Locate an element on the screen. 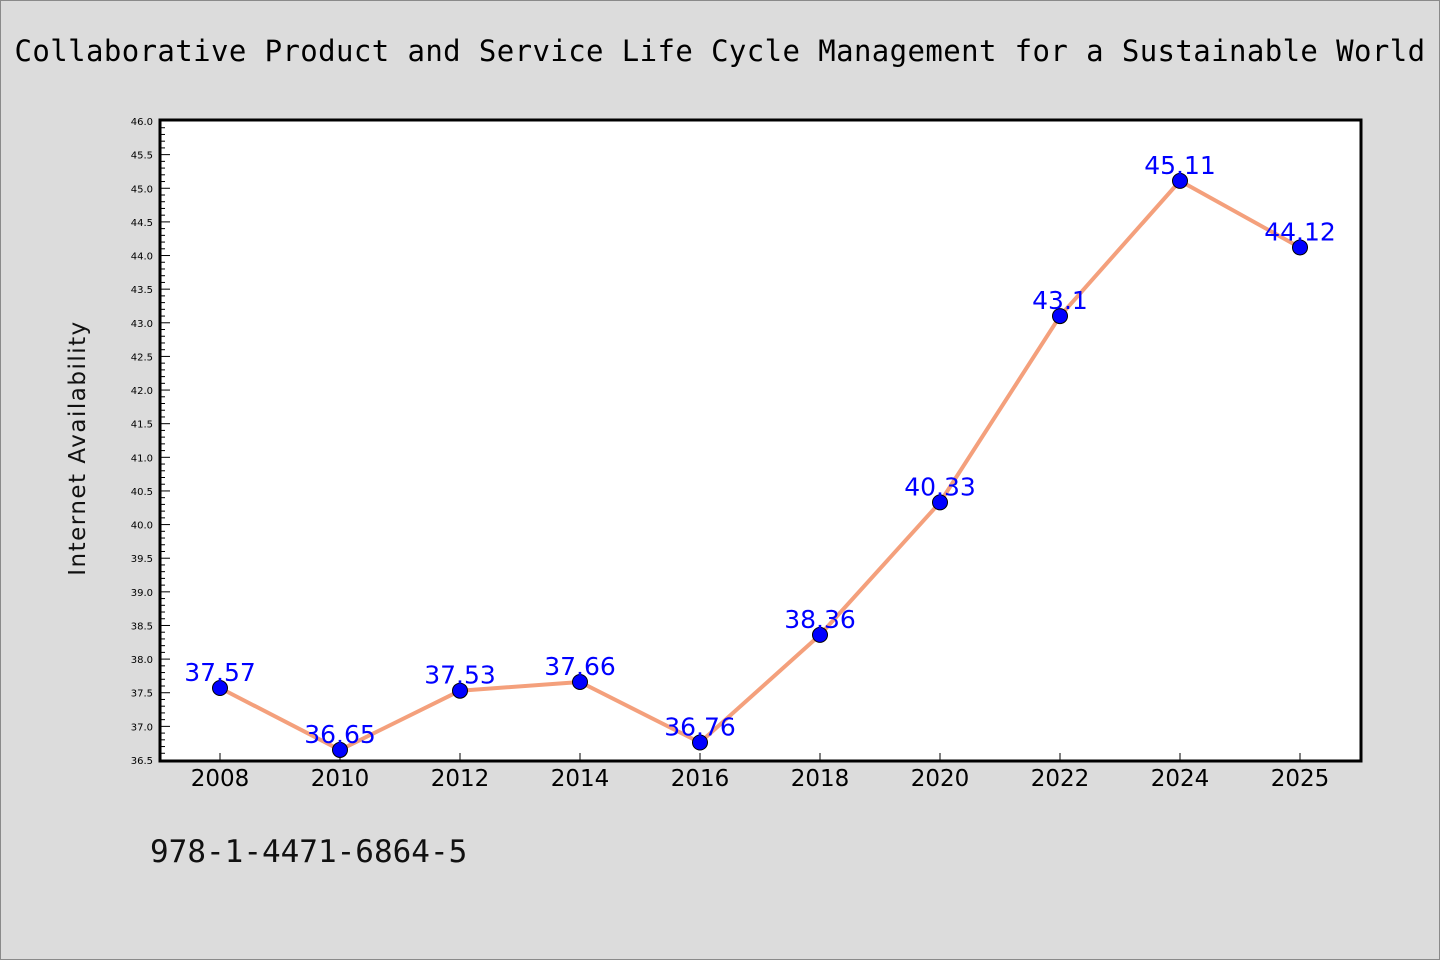 The image size is (1440, 960). y-tick-label: 41.0 is located at coordinates (142, 458).